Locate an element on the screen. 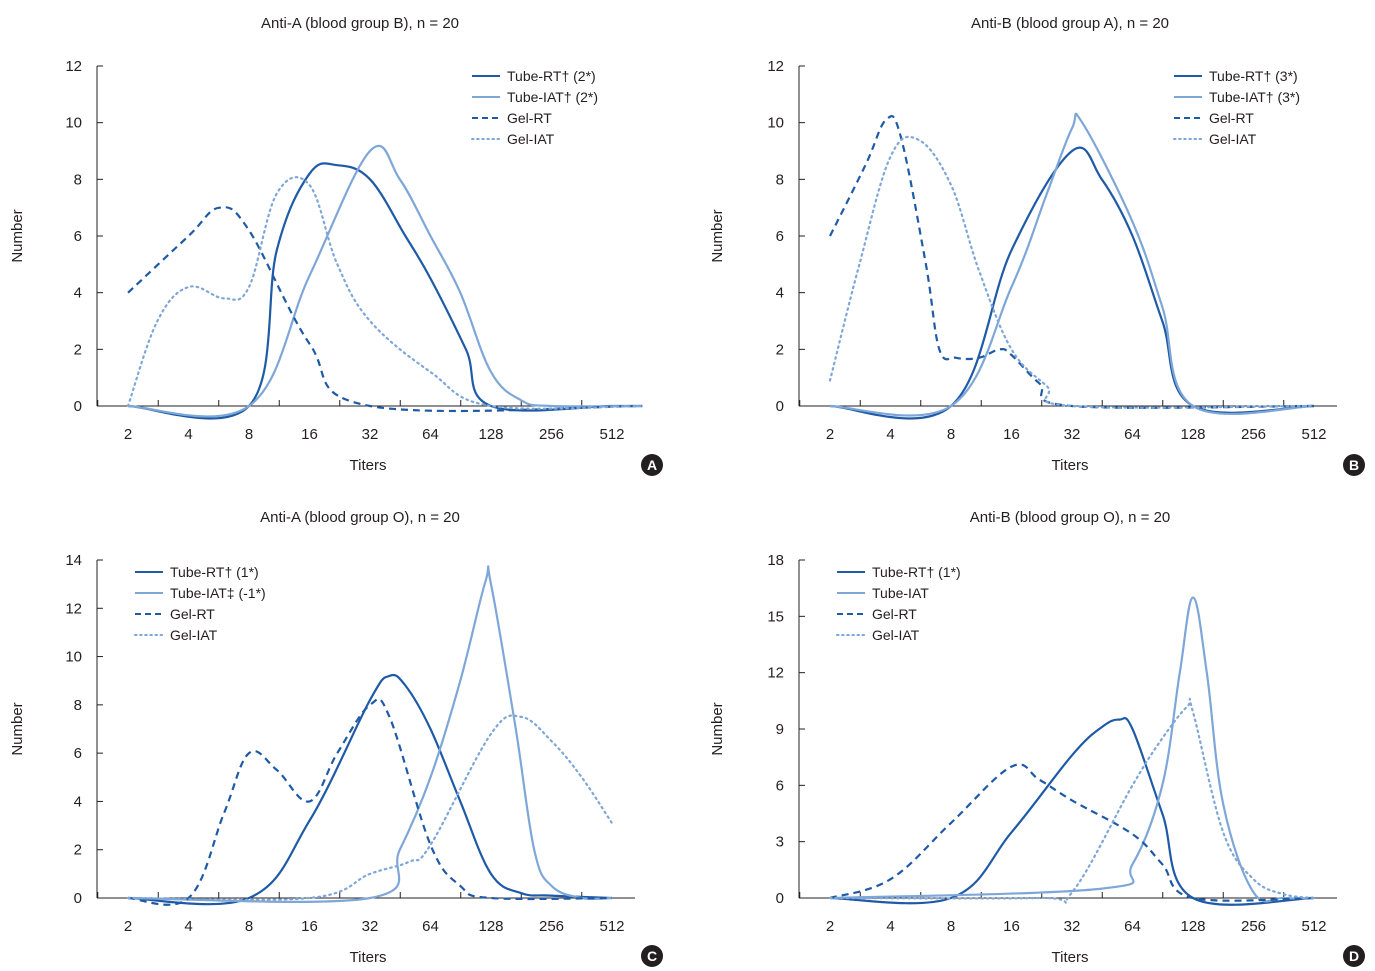  panel-badge: B is located at coordinates (1354, 465).